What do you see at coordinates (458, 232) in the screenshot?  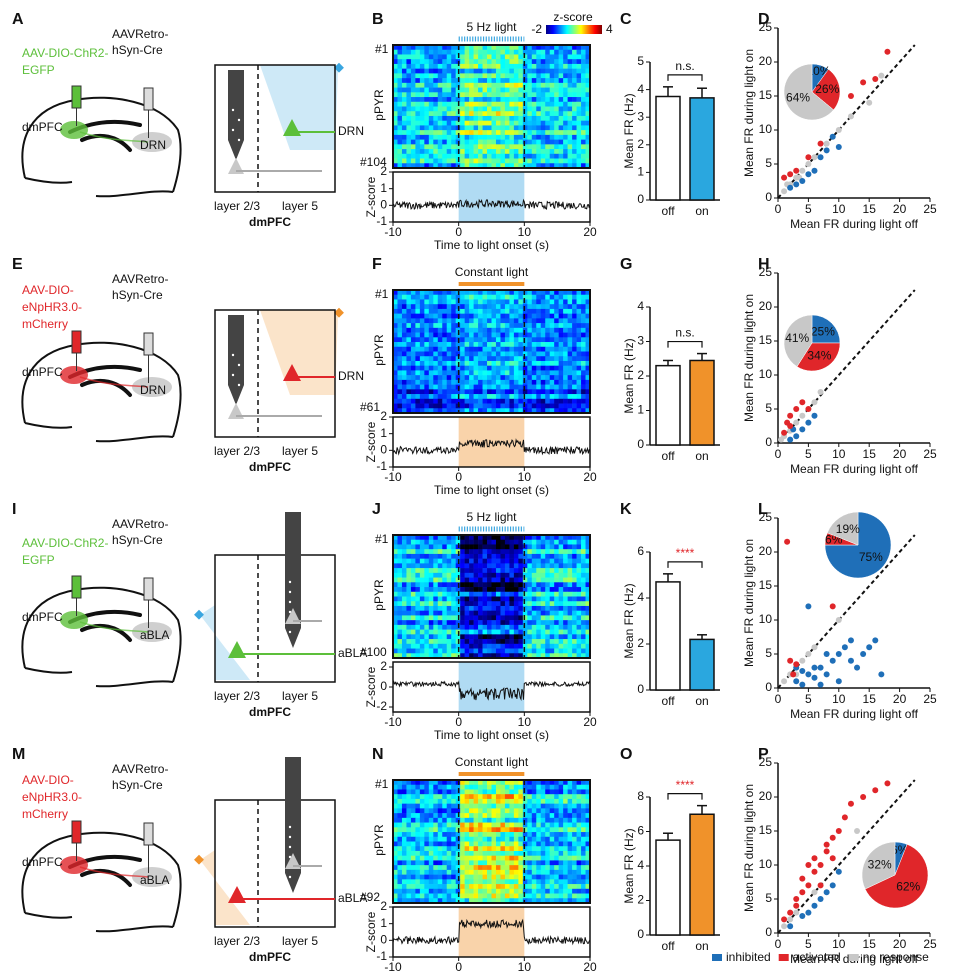 I see `x-tick-label: 0` at bounding box center [458, 232].